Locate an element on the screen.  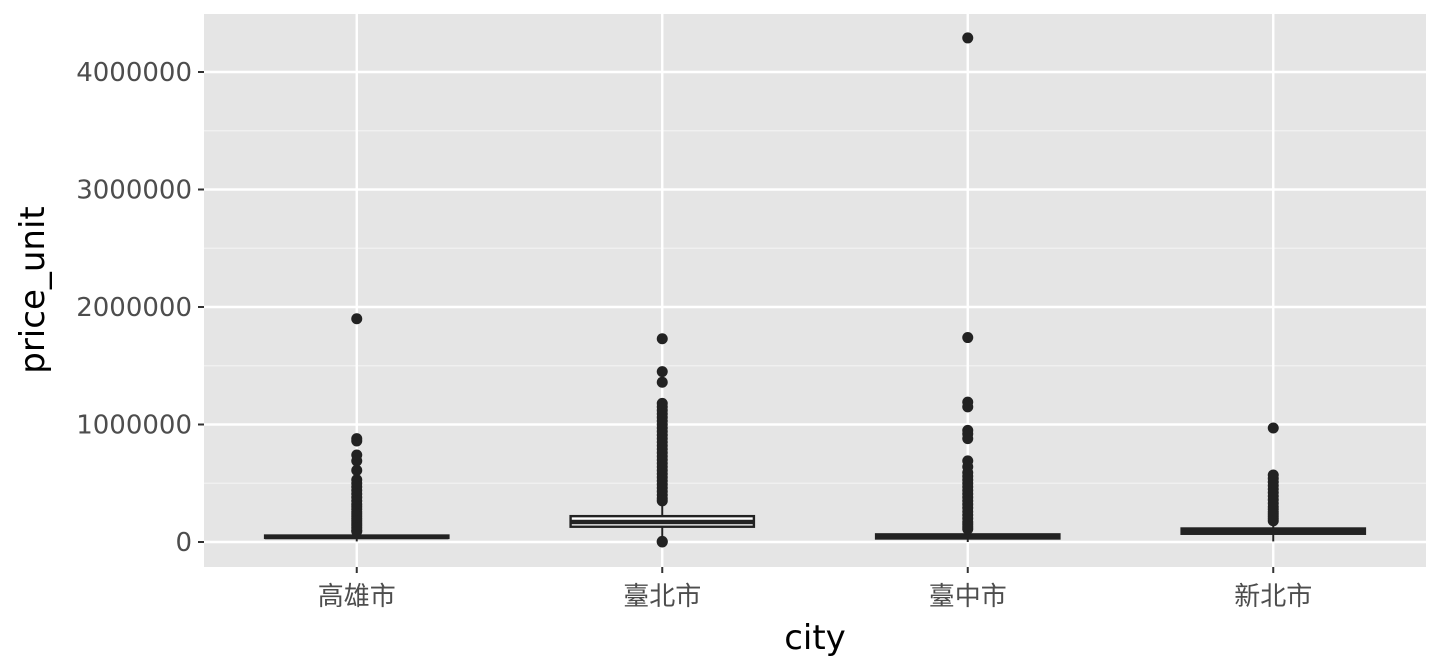
x-tick-label: 新北市 is located at coordinates (1273, 597).